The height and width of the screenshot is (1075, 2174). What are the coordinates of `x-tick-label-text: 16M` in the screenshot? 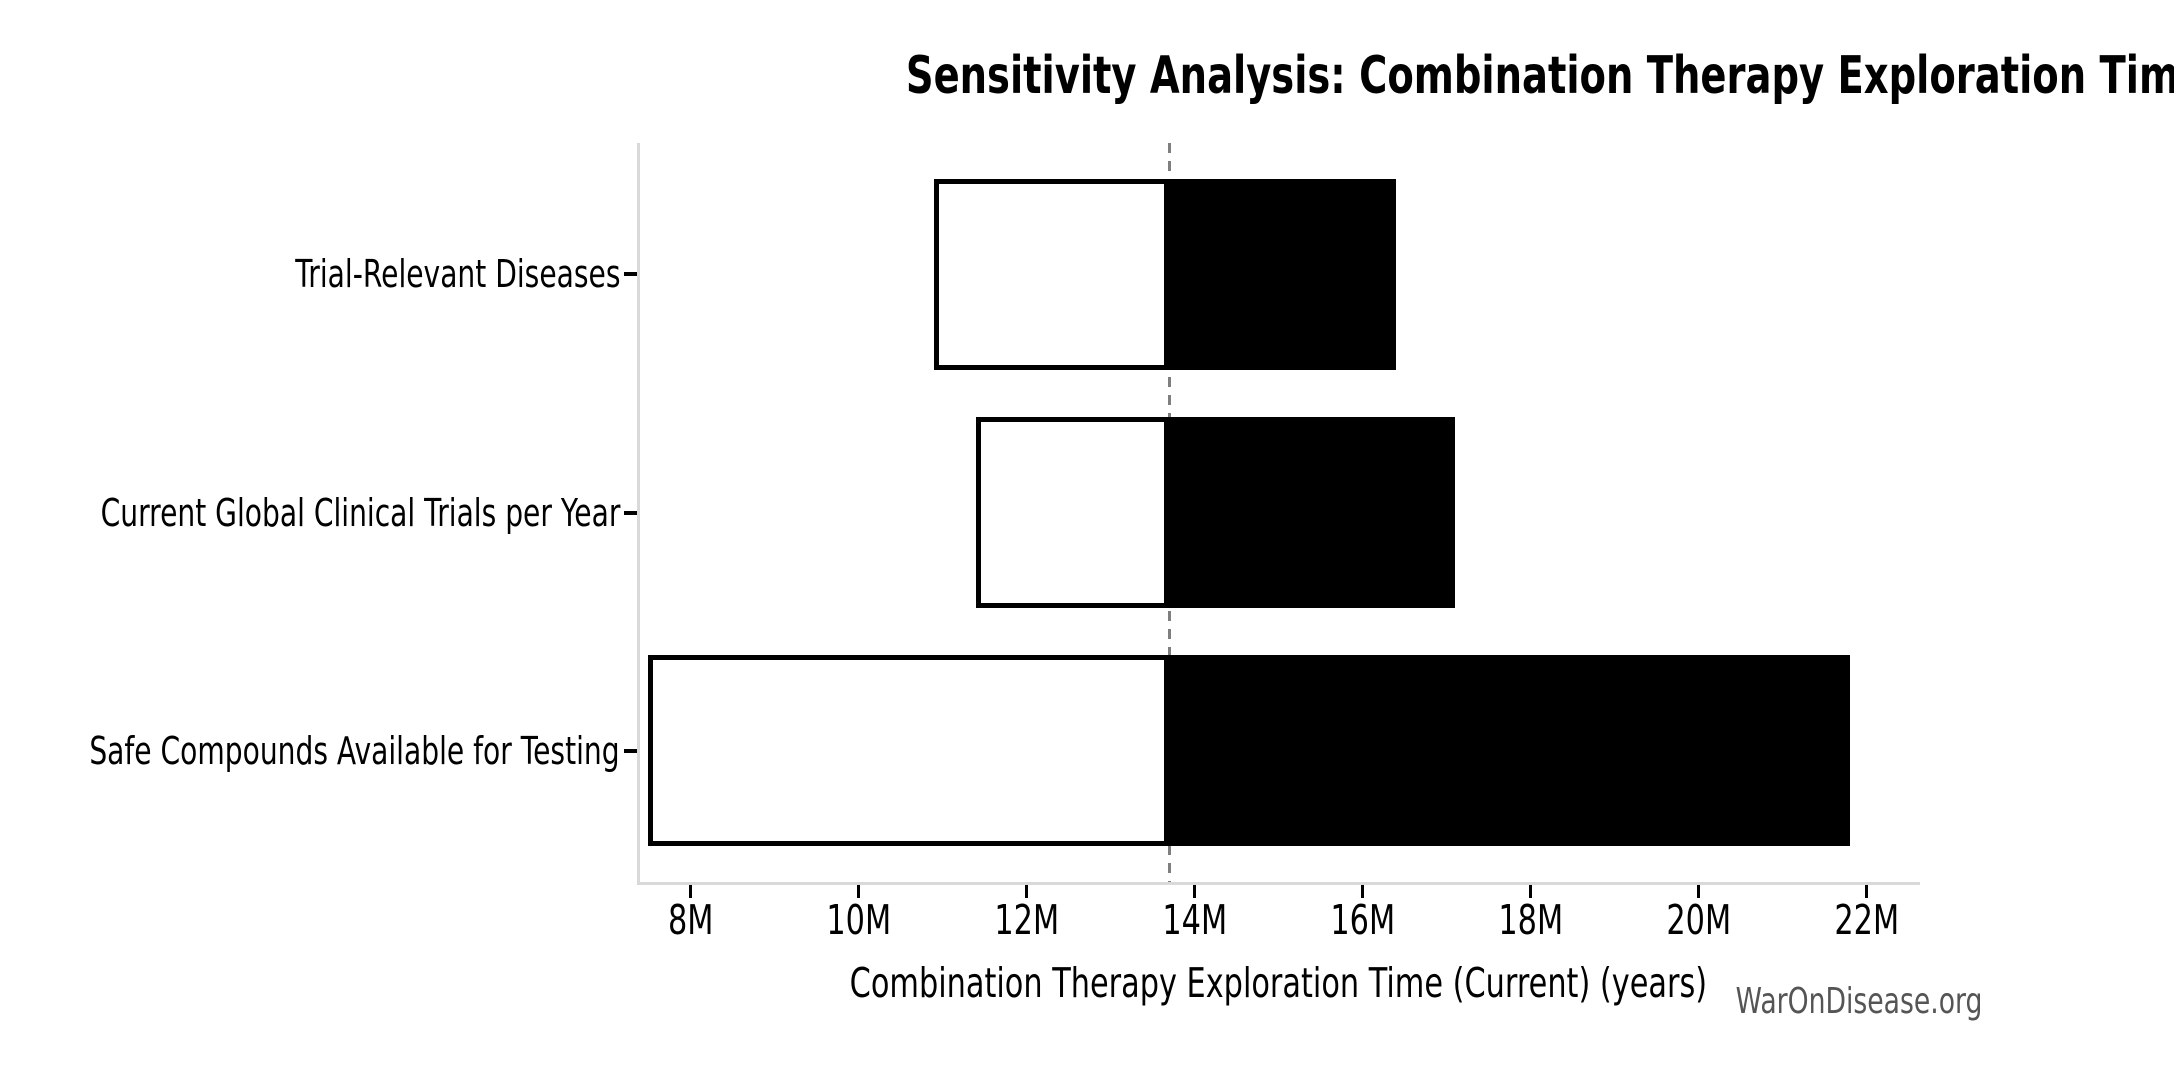 It's located at (1362, 920).